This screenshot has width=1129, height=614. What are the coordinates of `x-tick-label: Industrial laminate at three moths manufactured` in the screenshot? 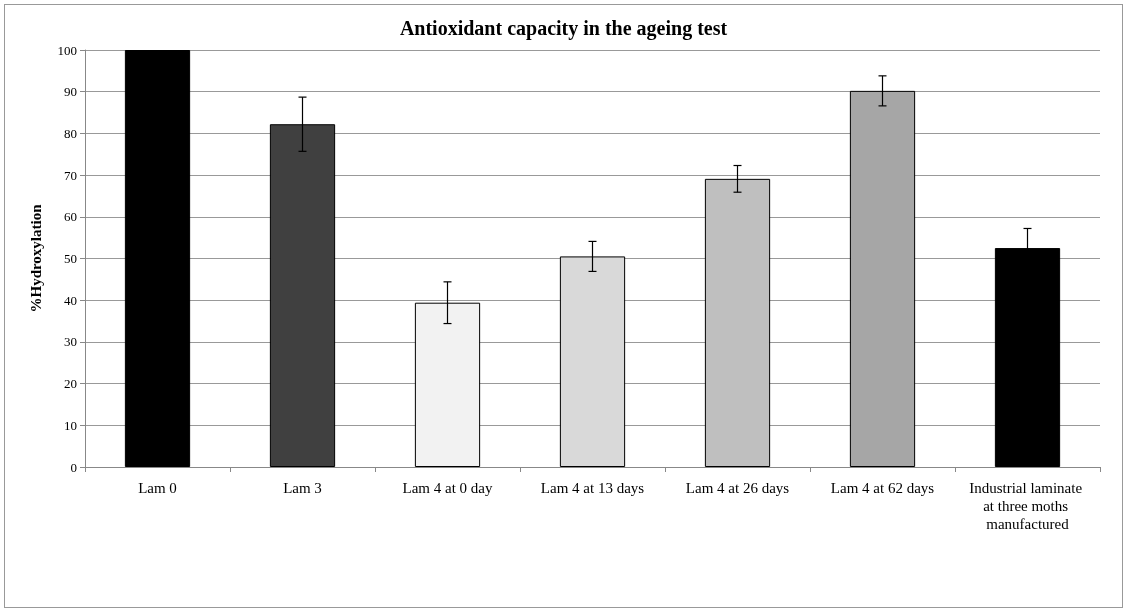 It's located at (1027, 506).